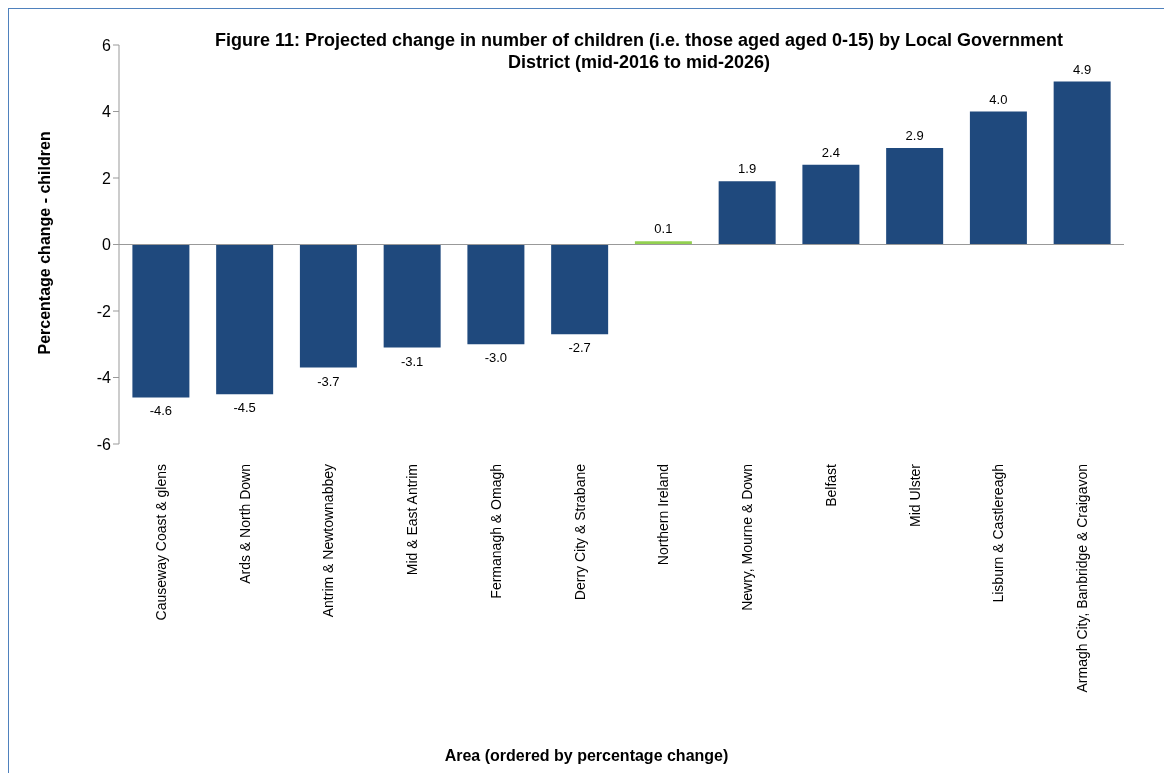 Image resolution: width=1173 pixels, height=773 pixels. I want to click on y-axis-title: Percentage change - children, so click(44, 243).